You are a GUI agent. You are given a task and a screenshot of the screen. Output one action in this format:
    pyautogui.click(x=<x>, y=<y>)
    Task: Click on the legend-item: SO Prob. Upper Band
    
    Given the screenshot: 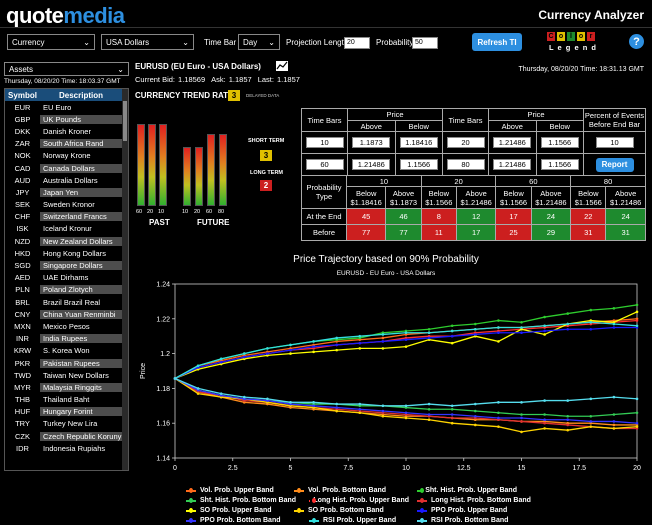 What is the action you would take?
    pyautogui.click(x=236, y=510)
    